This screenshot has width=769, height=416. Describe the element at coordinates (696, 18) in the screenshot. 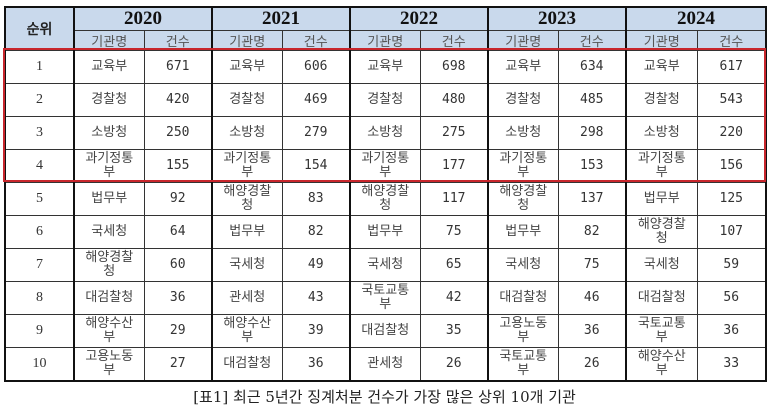

I see `year-header-2024: 2024` at that location.